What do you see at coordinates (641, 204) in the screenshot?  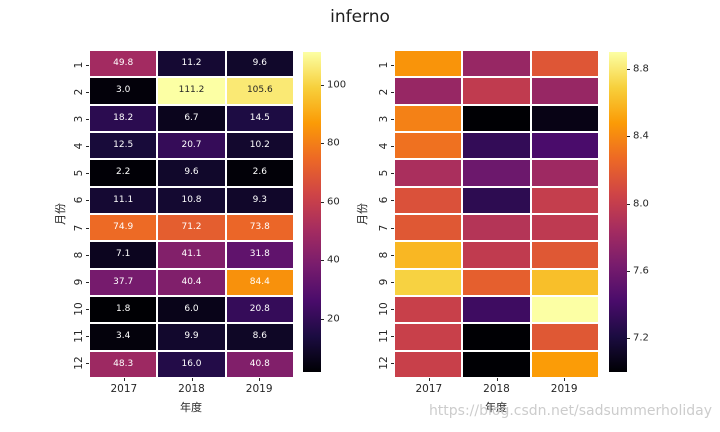 I see `colorbar-tick-label: 8.0` at bounding box center [641, 204].